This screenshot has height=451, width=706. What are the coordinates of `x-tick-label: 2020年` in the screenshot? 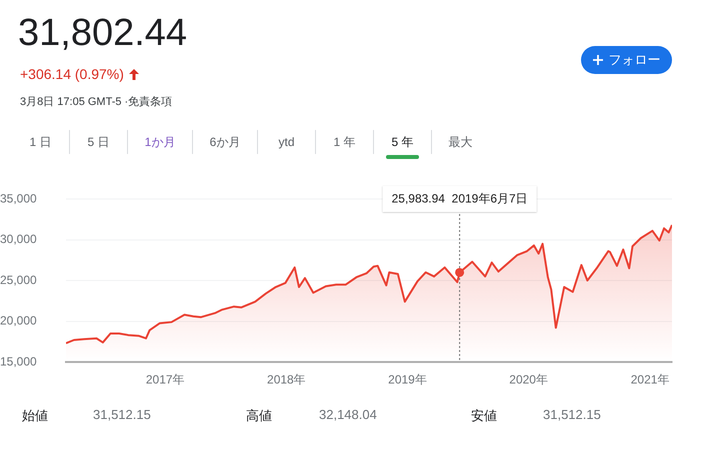 It's located at (528, 379).